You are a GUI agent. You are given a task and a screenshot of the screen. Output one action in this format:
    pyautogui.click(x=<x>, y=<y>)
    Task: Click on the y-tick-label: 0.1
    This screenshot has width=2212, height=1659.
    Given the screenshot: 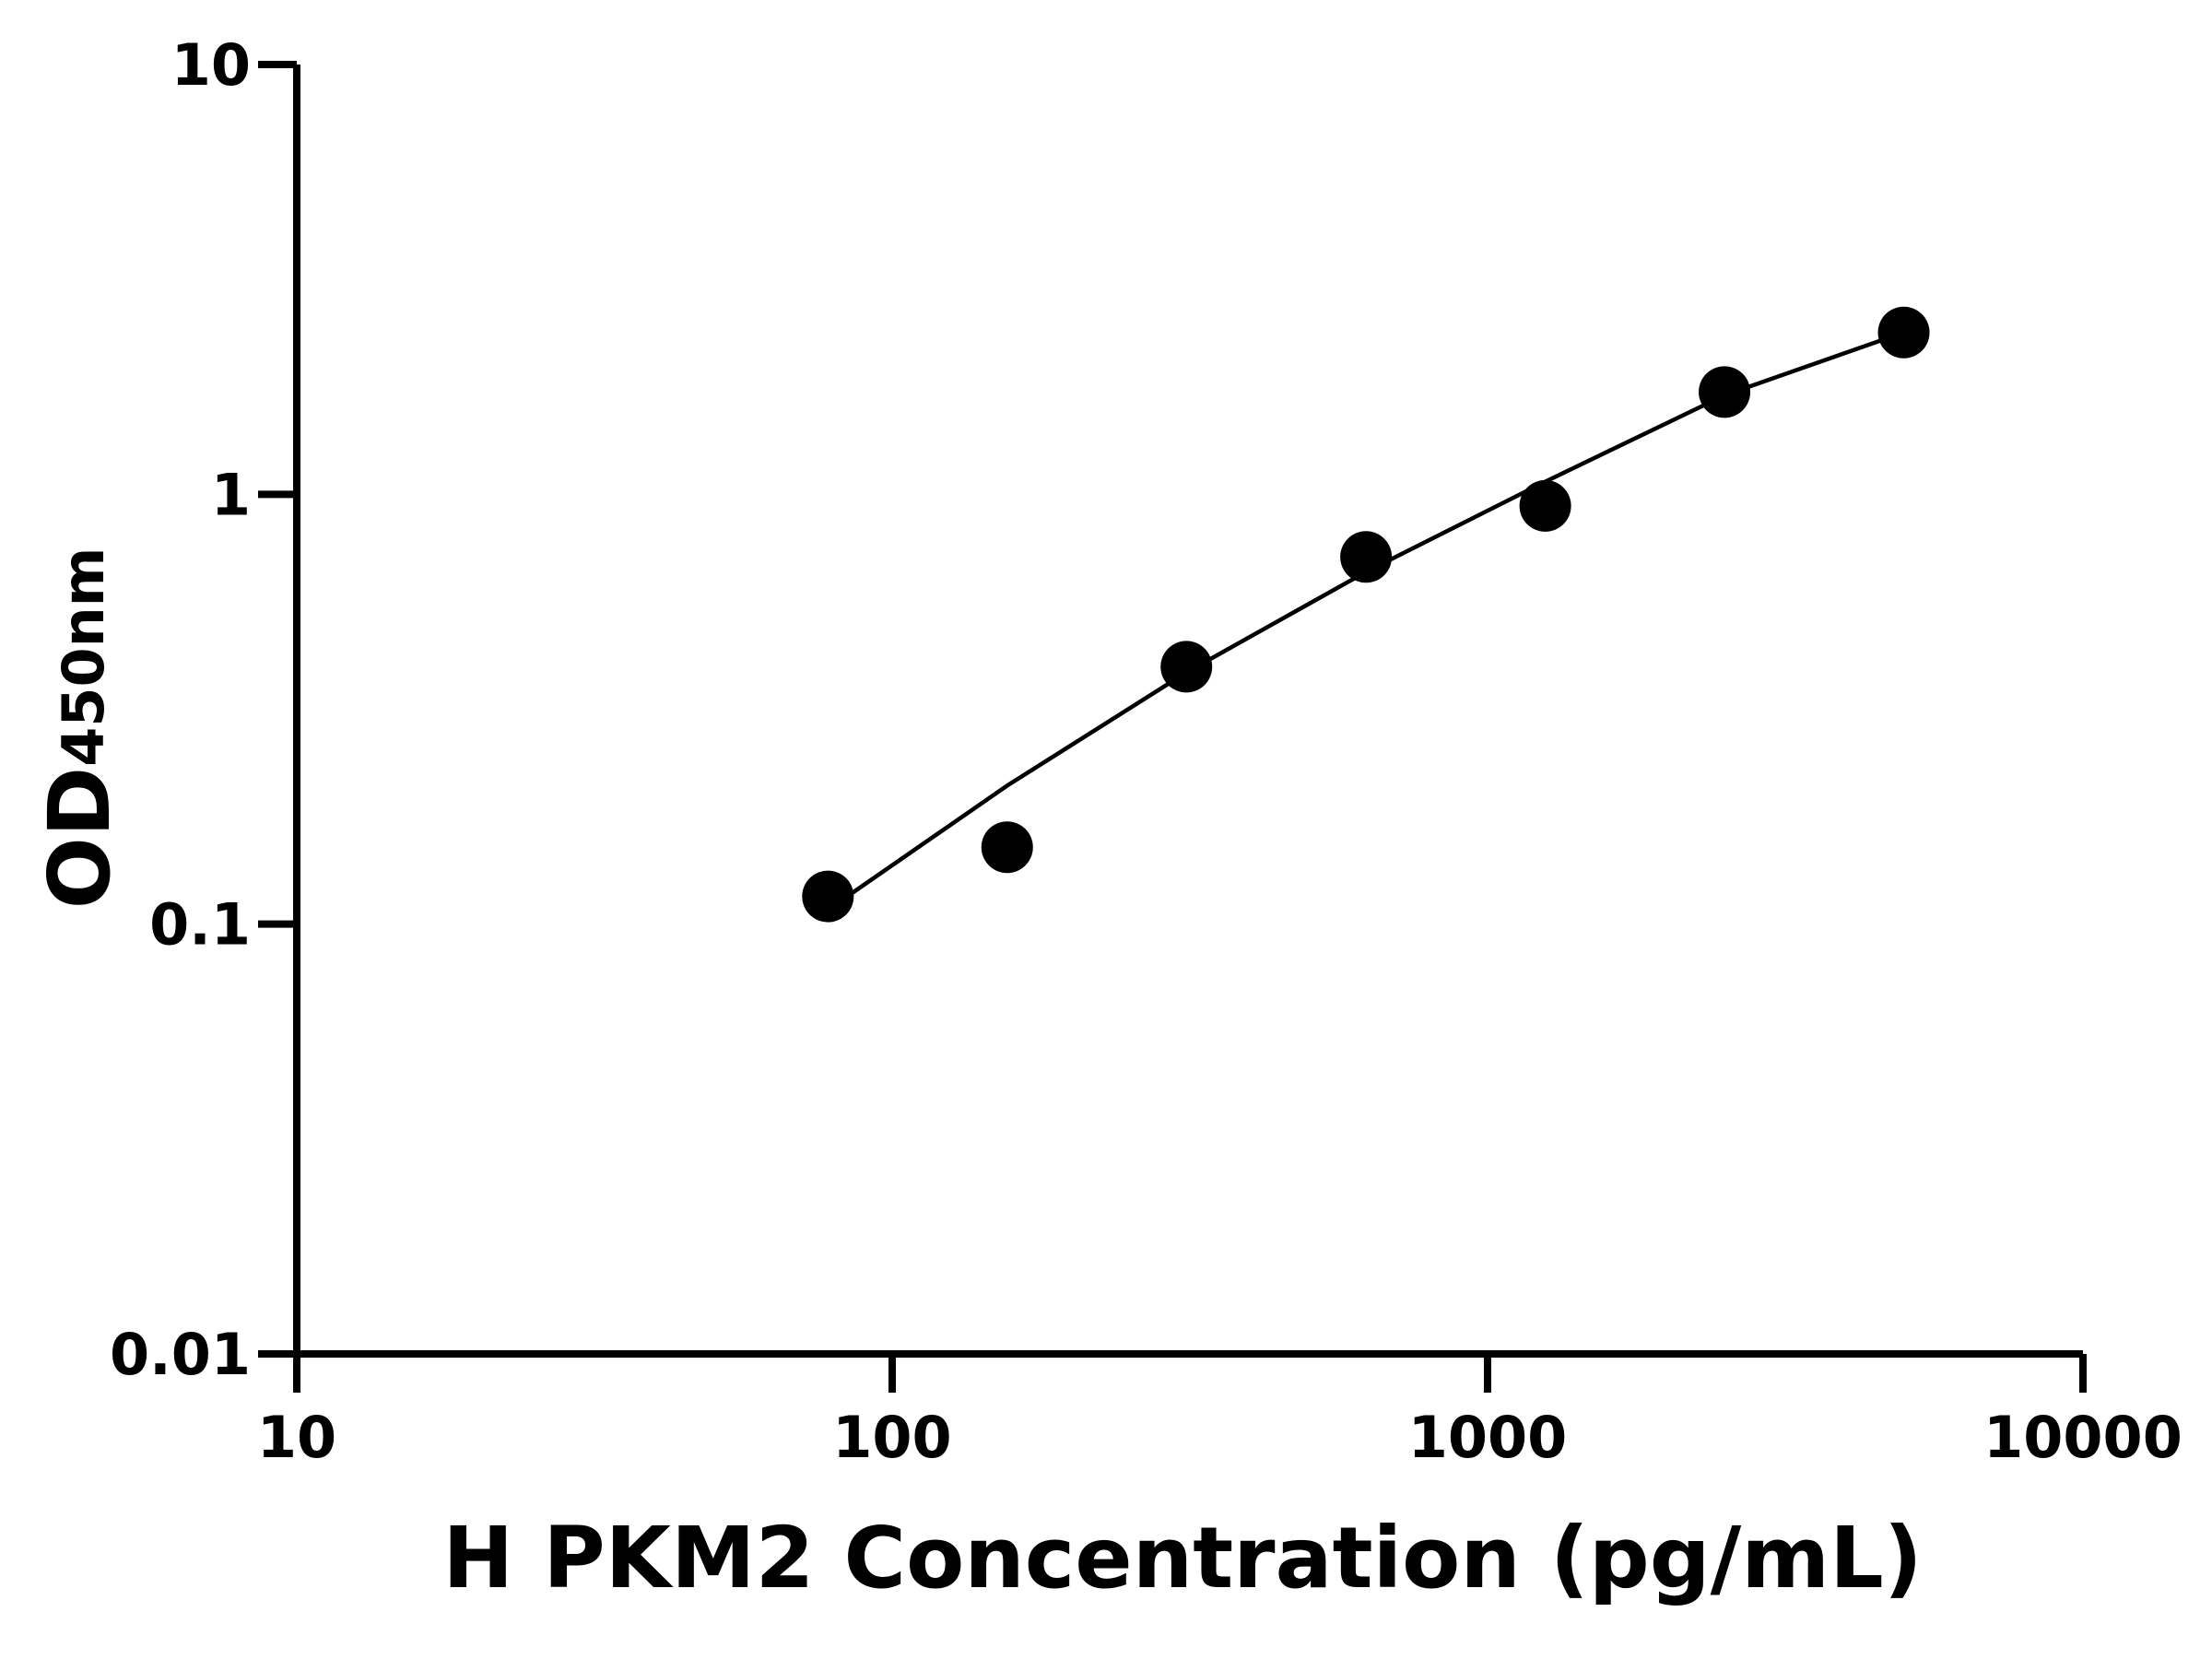 What is the action you would take?
    pyautogui.click(x=200, y=925)
    